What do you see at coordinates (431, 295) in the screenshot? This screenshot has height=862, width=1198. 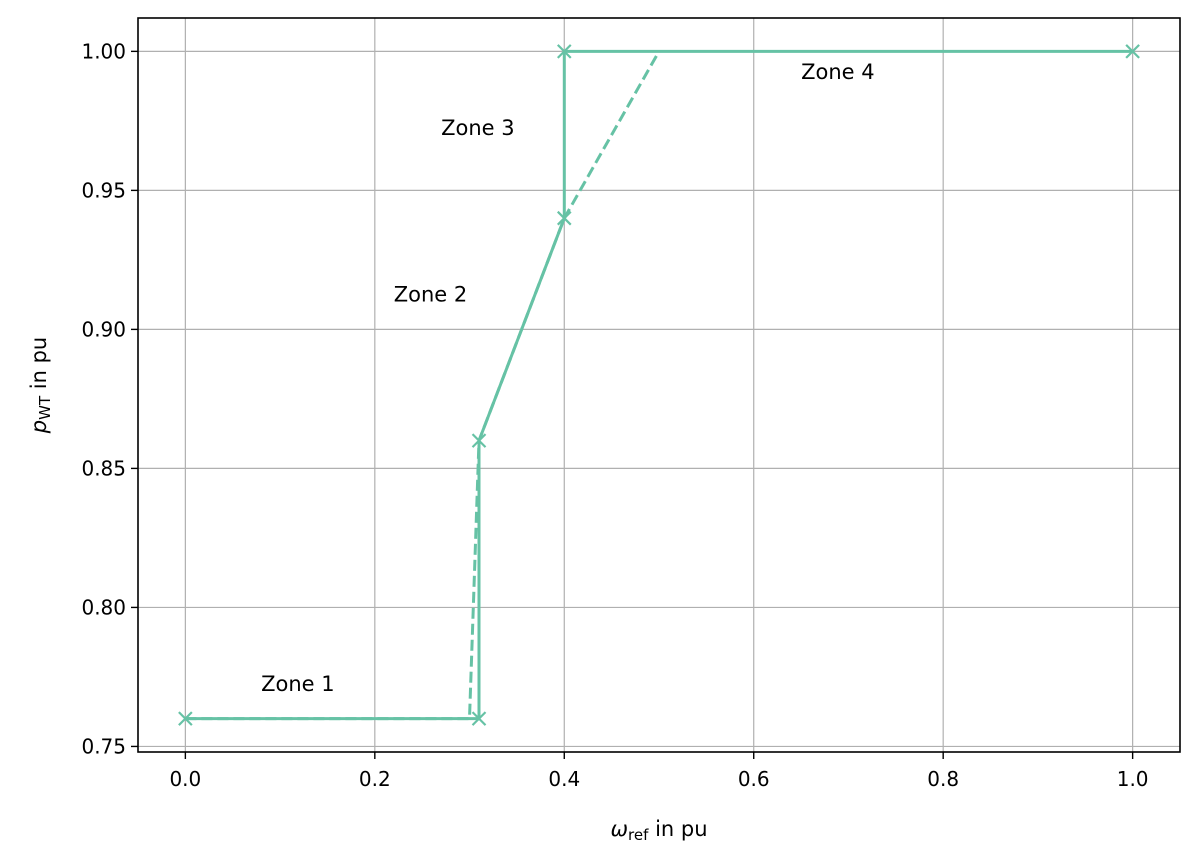 I see `zone-annotation: Zone 2` at bounding box center [431, 295].